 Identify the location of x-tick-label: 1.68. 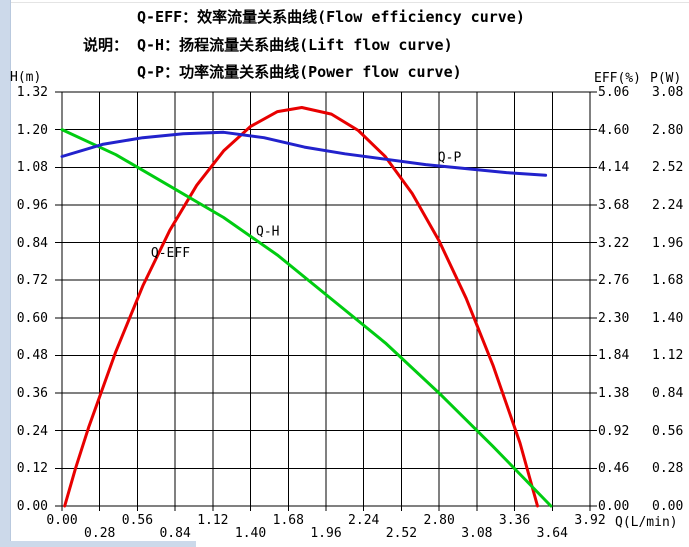
(288, 520).